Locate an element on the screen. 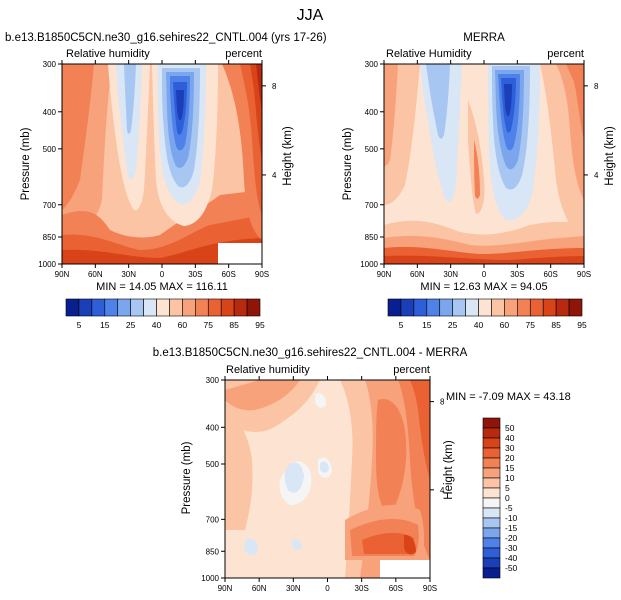 The height and width of the screenshot is (600, 621). colorbar-label: 50 is located at coordinates (510, 428).